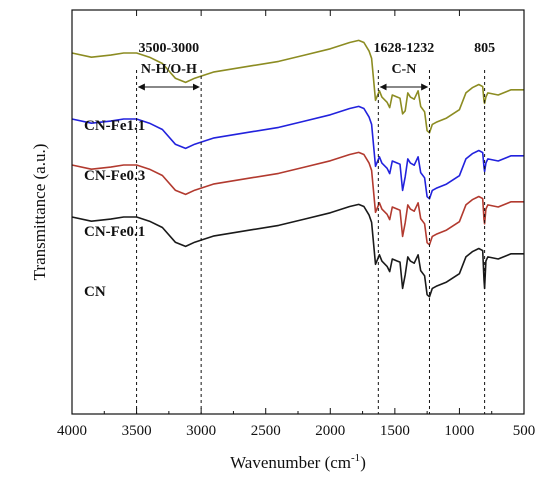  Describe the element at coordinates (266, 431) in the screenshot. I see `x-tick-label: 2500` at that location.